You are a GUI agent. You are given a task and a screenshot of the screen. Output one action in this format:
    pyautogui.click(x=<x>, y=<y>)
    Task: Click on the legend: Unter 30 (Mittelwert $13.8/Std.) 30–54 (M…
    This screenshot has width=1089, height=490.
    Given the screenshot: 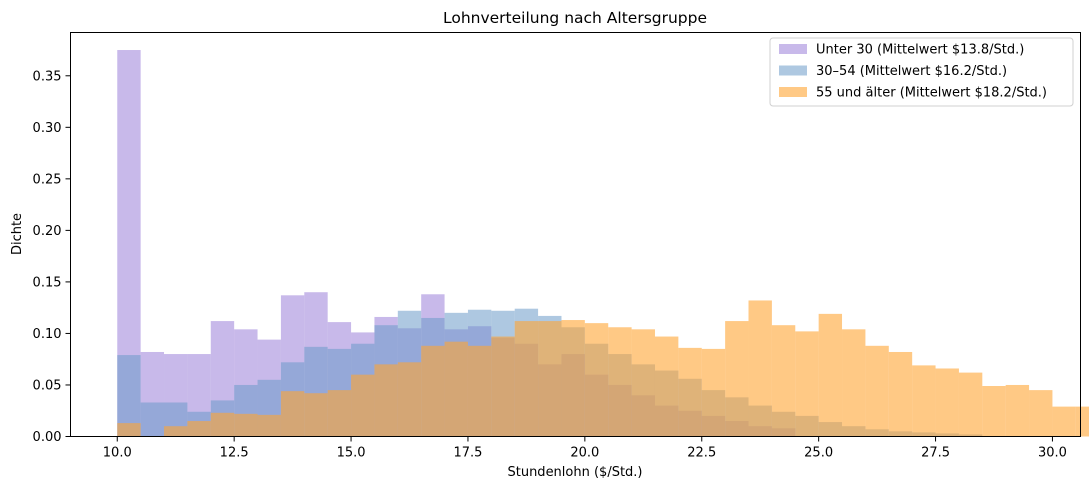 What is the action you would take?
    pyautogui.click(x=921, y=72)
    